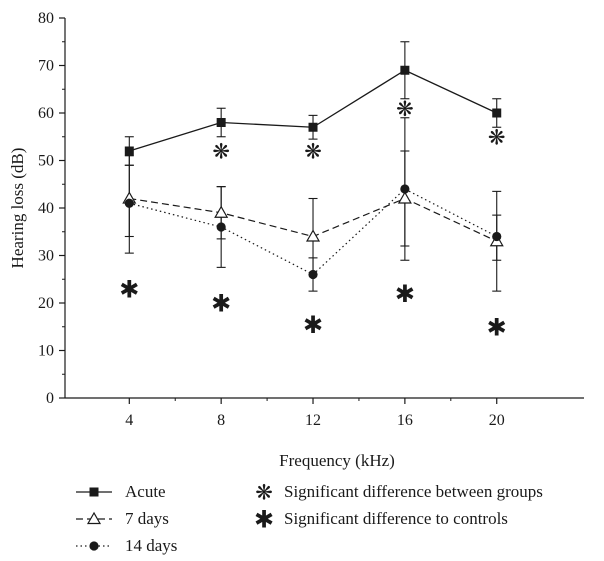  Describe the element at coordinates (46, 18) in the screenshot. I see `y-tick-label: 80` at that location.